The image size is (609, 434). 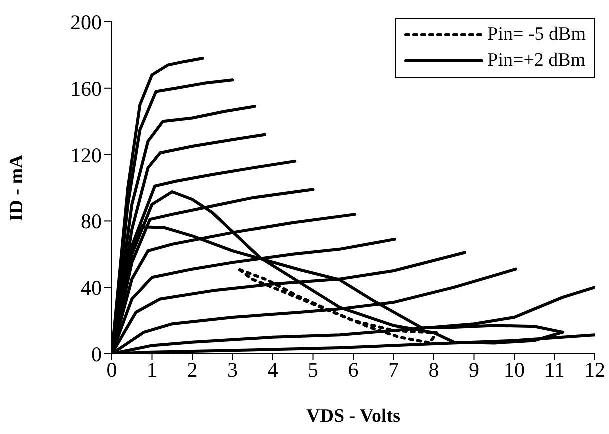 I want to click on x-tick-label: 12, so click(x=595, y=370).